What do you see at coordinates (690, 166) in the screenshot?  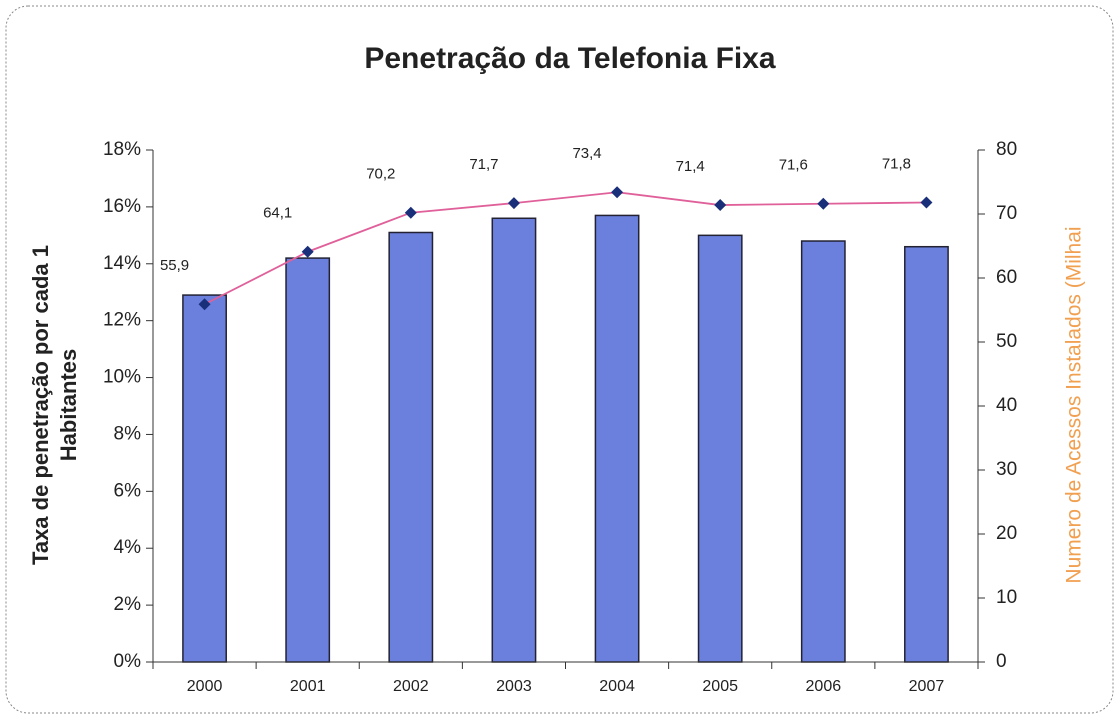 I see `data-label: 71,4` at bounding box center [690, 166].